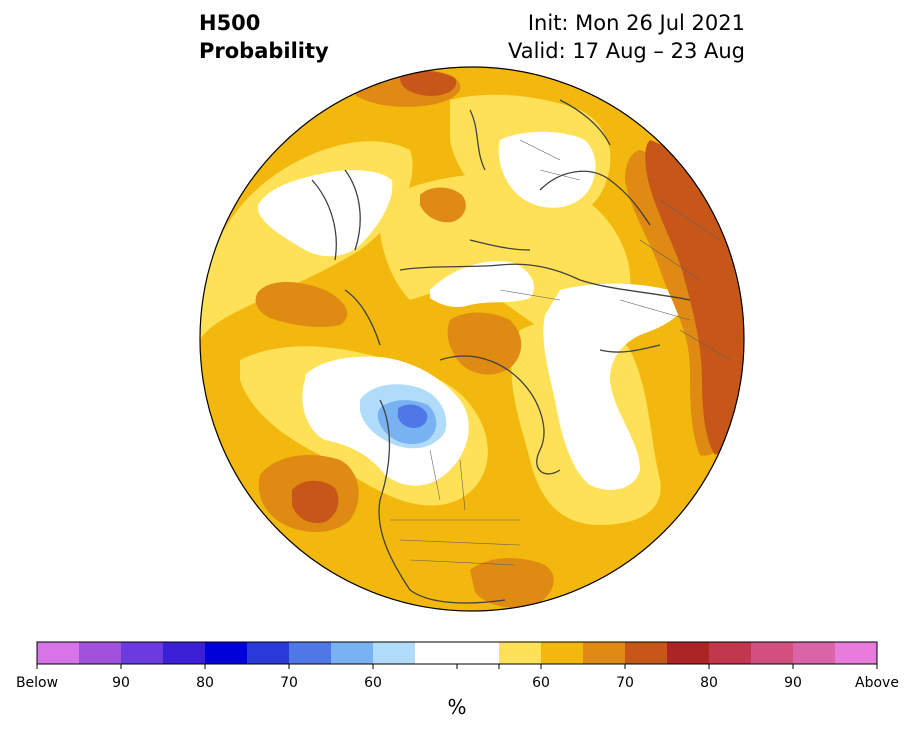 Image resolution: width=915 pixels, height=732 pixels. What do you see at coordinates (230, 23) in the screenshot?
I see `variable-label: H500` at bounding box center [230, 23].